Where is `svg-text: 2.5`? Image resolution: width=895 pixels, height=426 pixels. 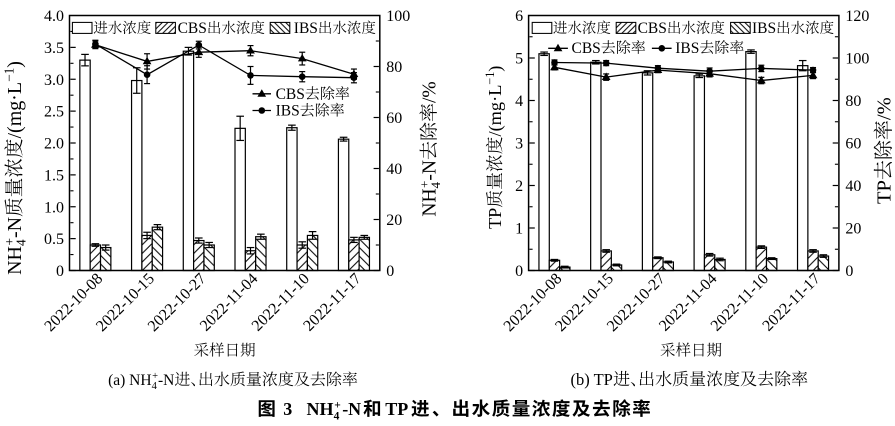 svg-text: 2.5 is located at coordinates (54, 112).